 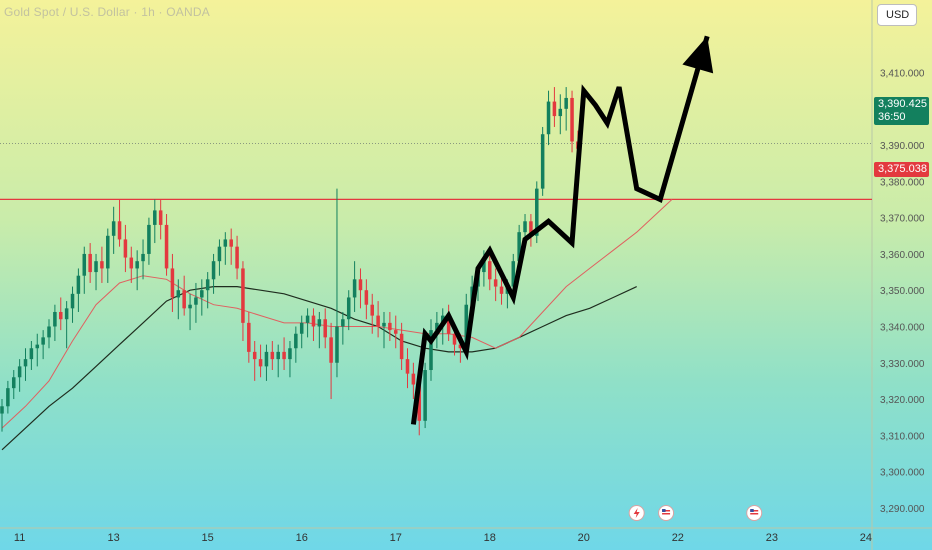 What do you see at coordinates (902, 104) in the screenshot?
I see `current-price-value: 3,390.425` at bounding box center [902, 104].